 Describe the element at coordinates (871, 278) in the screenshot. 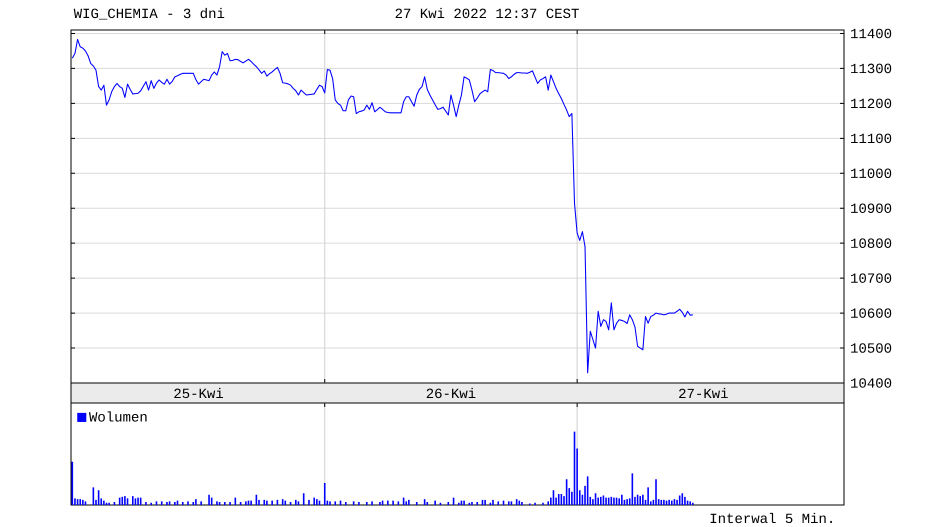

I see `y-tick-label: 10700` at that location.